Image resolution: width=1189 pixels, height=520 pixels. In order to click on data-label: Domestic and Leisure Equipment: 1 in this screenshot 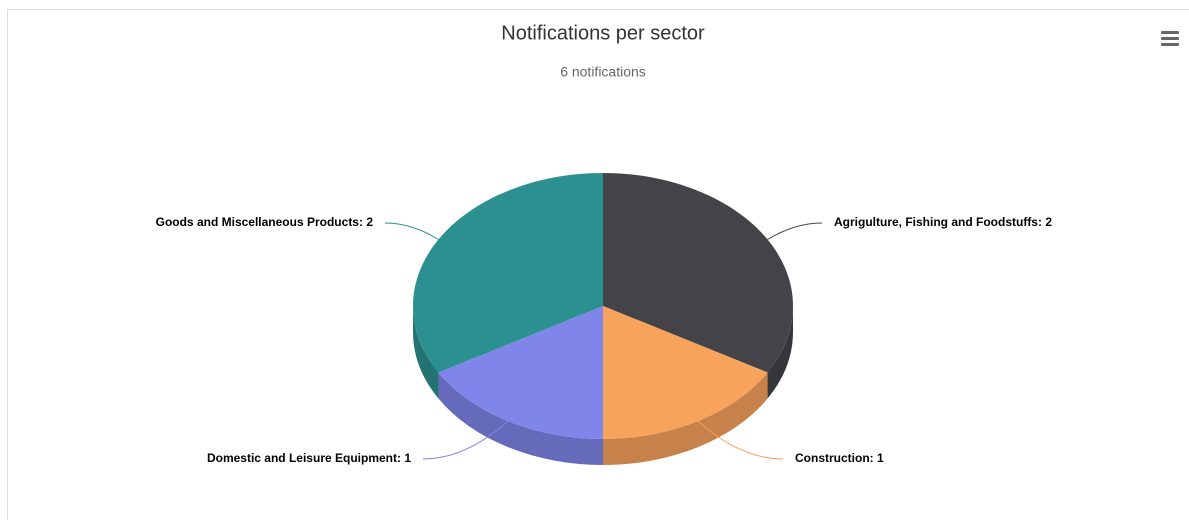, I will do `click(309, 458)`.